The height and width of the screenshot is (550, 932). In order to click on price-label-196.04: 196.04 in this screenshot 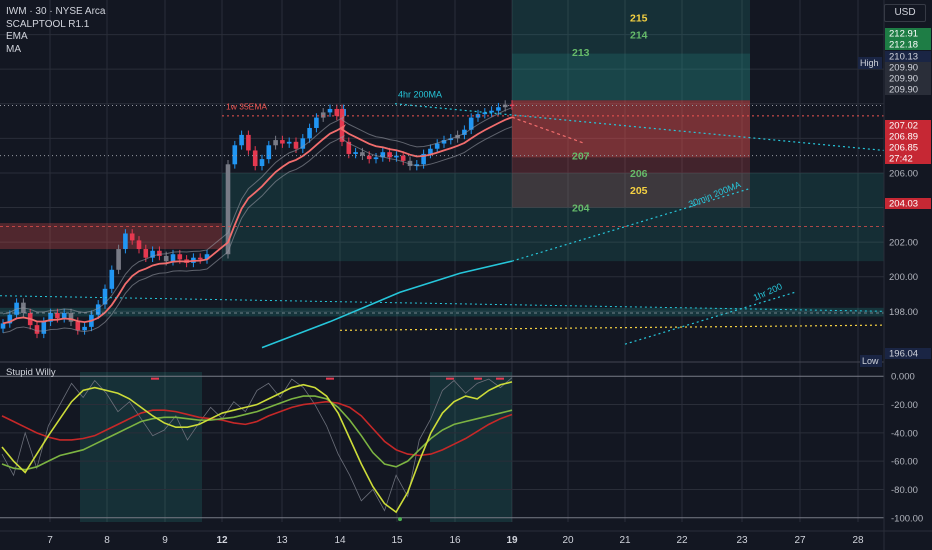, I will do `click(903, 354)`.